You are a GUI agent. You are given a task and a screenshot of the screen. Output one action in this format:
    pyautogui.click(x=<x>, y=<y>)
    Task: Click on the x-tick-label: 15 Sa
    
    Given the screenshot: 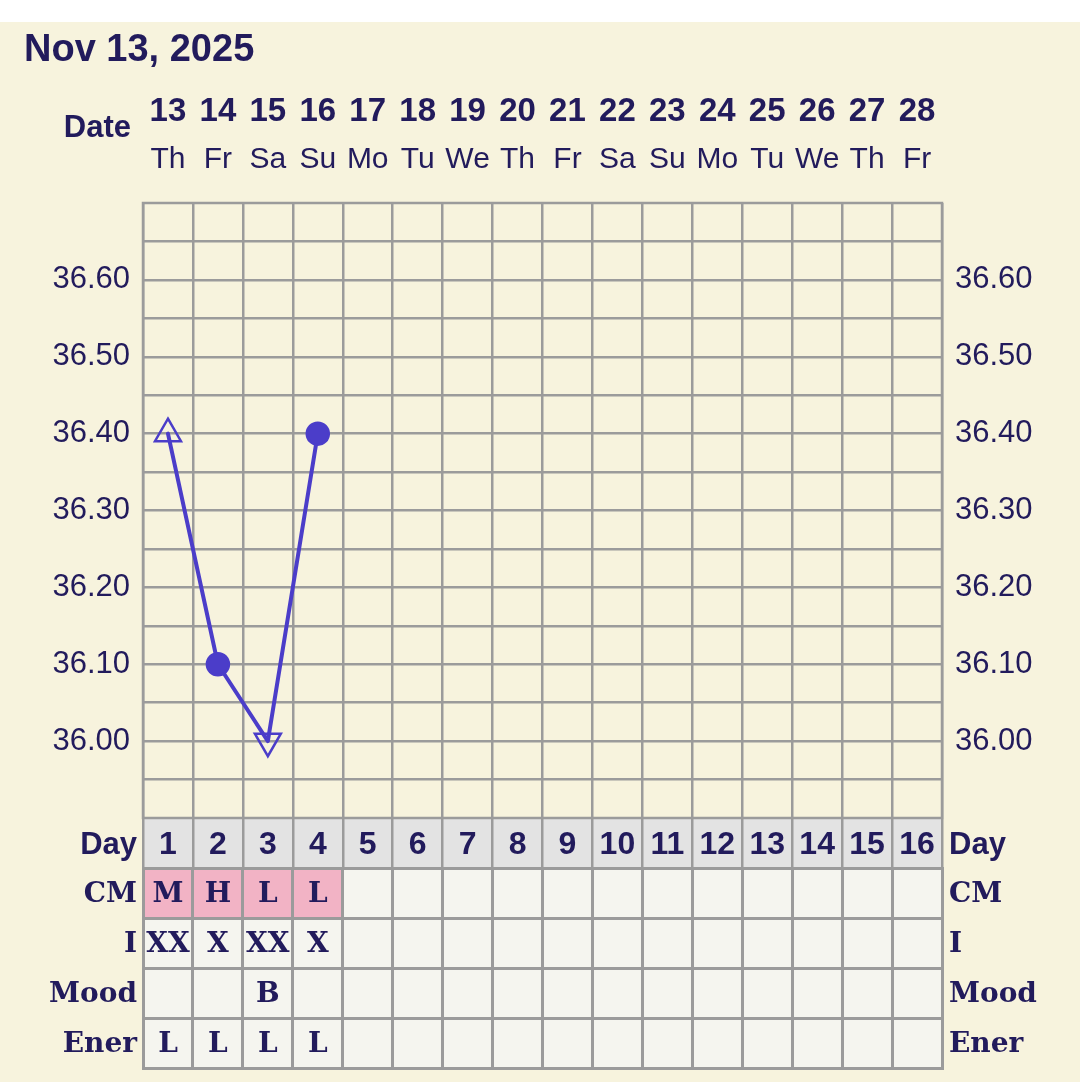 What is the action you would take?
    pyautogui.click(x=268, y=133)
    